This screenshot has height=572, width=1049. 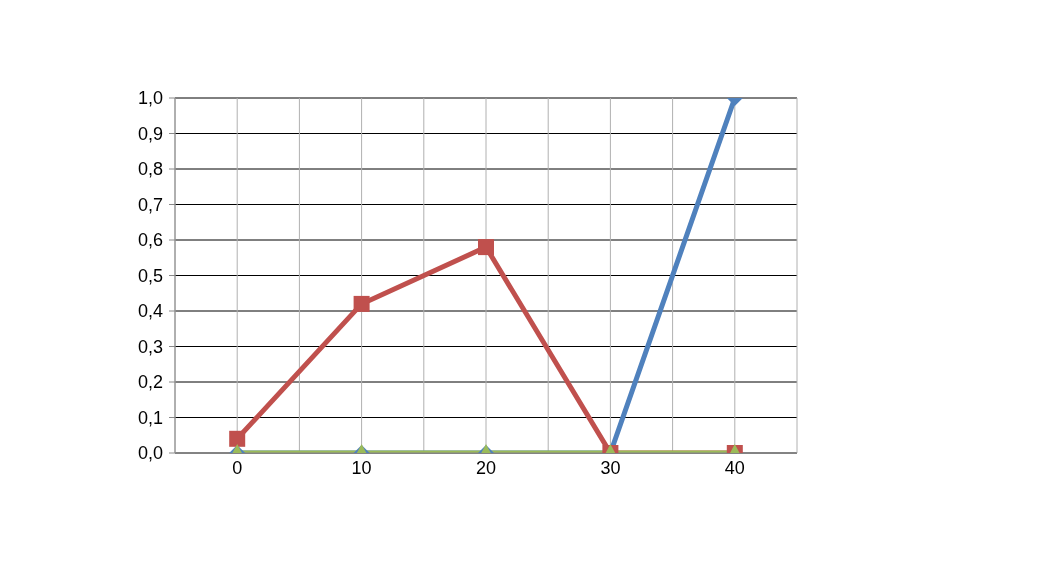 What do you see at coordinates (610, 467) in the screenshot?
I see `x-tick-label: 30` at bounding box center [610, 467].